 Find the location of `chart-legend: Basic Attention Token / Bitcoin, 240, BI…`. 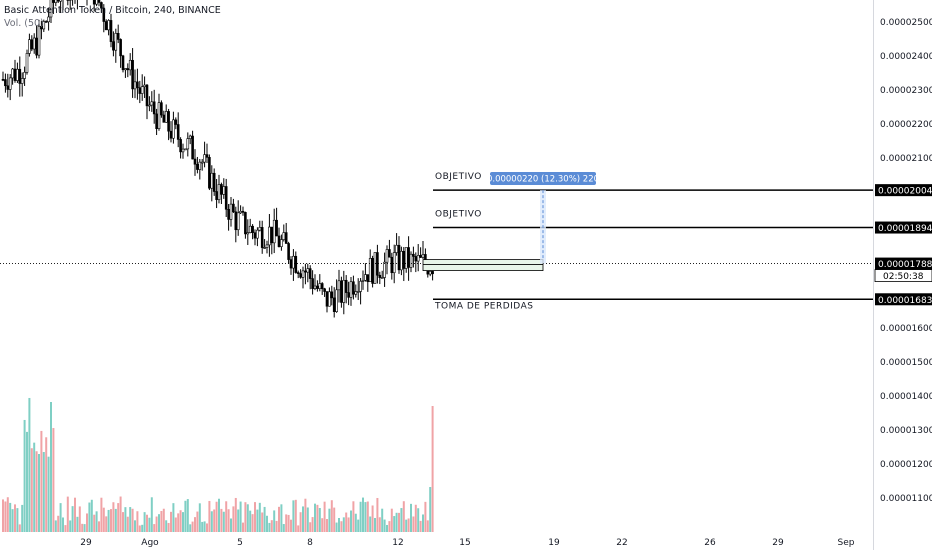

chart-legend: Basic Attention Token / Bitcoin, 240, BI… is located at coordinates (112, 17).